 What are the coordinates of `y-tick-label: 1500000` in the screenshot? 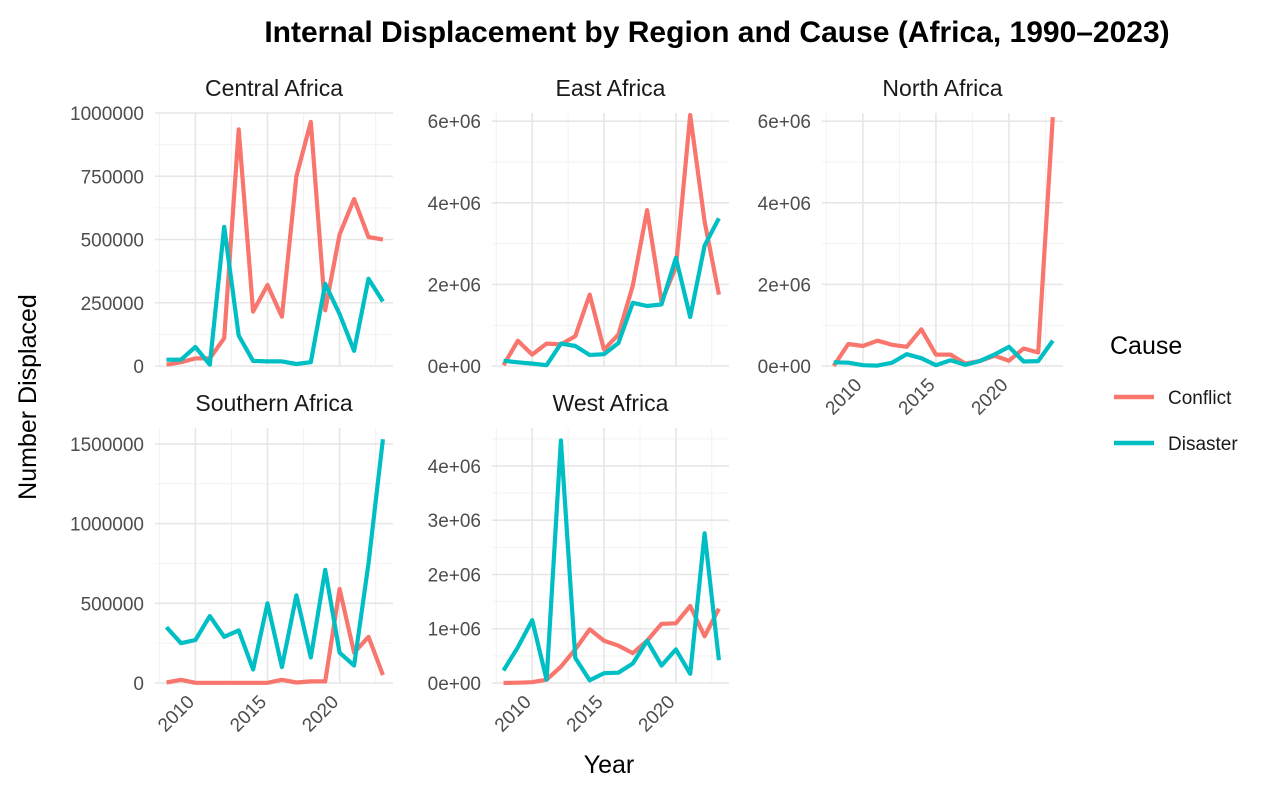 It's located at (107, 445).